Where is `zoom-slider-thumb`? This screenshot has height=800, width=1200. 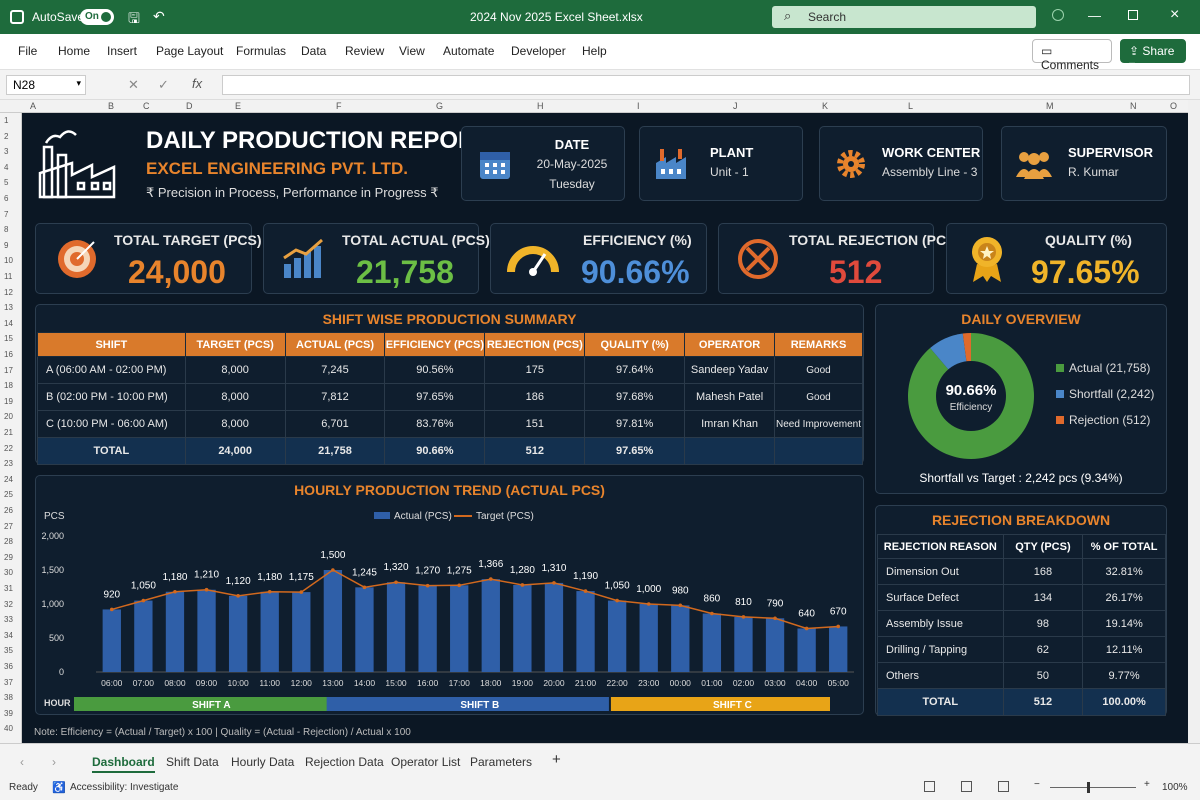
zoom-slider-thumb is located at coordinates (1088, 787).